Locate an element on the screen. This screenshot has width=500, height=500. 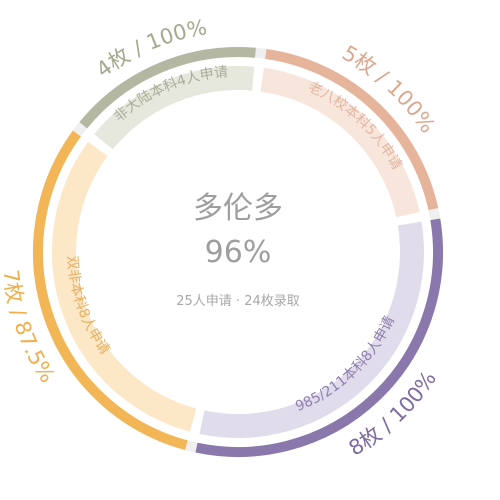
center-summary: 多伦多 96% 25人申请 · 24枚录取 is located at coordinates (237, 250).